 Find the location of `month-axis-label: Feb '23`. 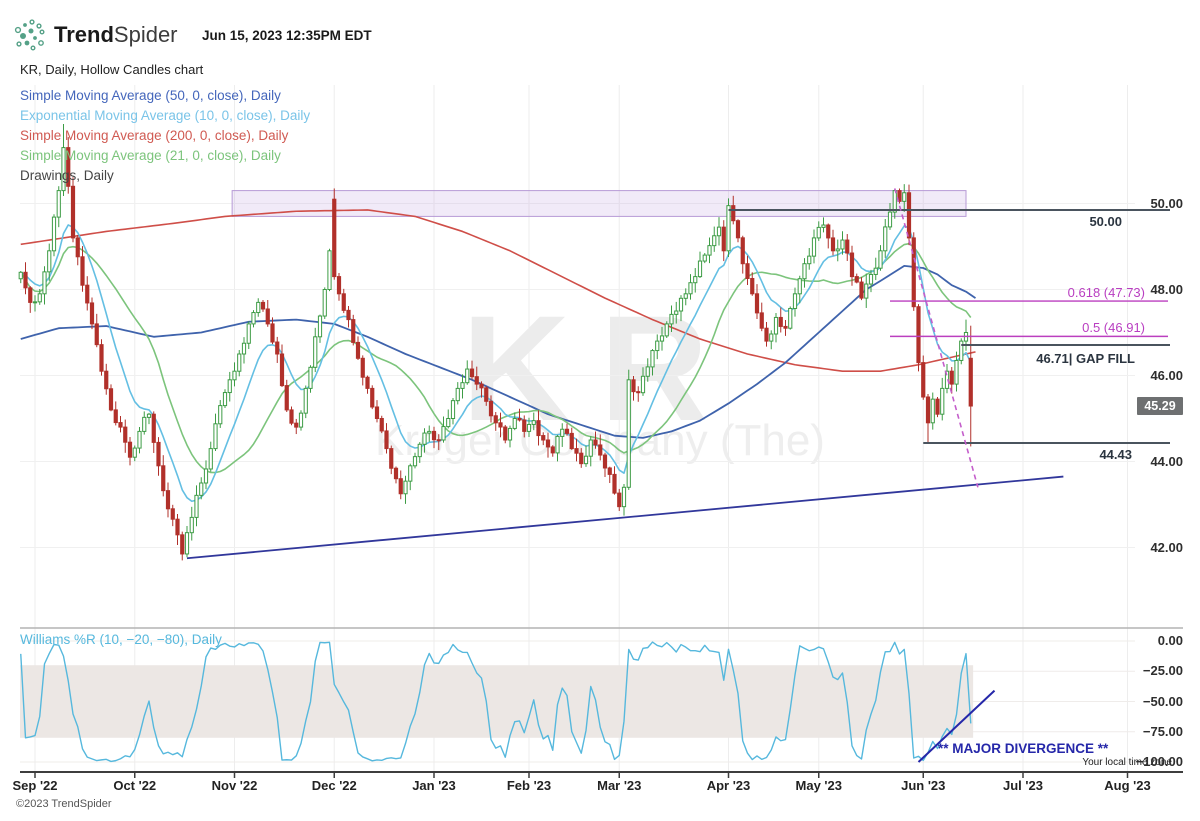

month-axis-label: Feb '23 is located at coordinates (529, 785).